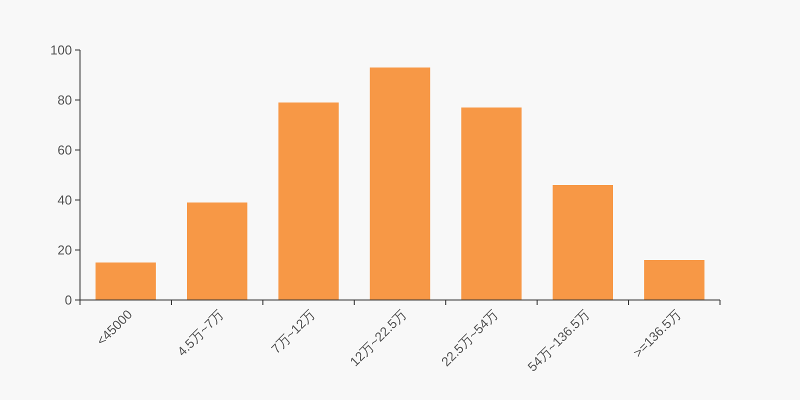 The height and width of the screenshot is (400, 800). Describe the element at coordinates (65, 150) in the screenshot. I see `y-tick-label: 60` at that location.